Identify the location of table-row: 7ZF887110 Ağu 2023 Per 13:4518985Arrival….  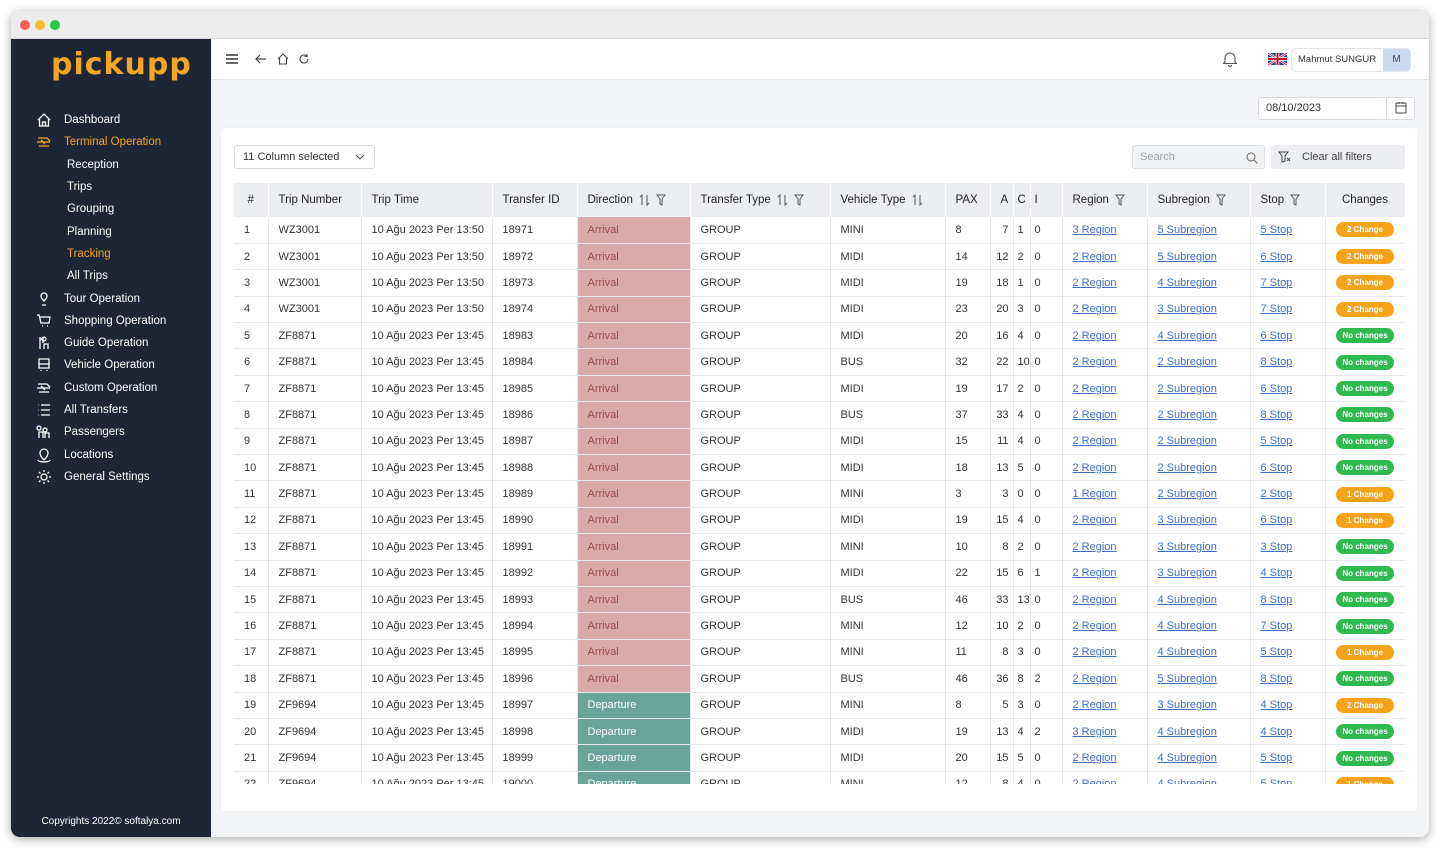
(819, 388).